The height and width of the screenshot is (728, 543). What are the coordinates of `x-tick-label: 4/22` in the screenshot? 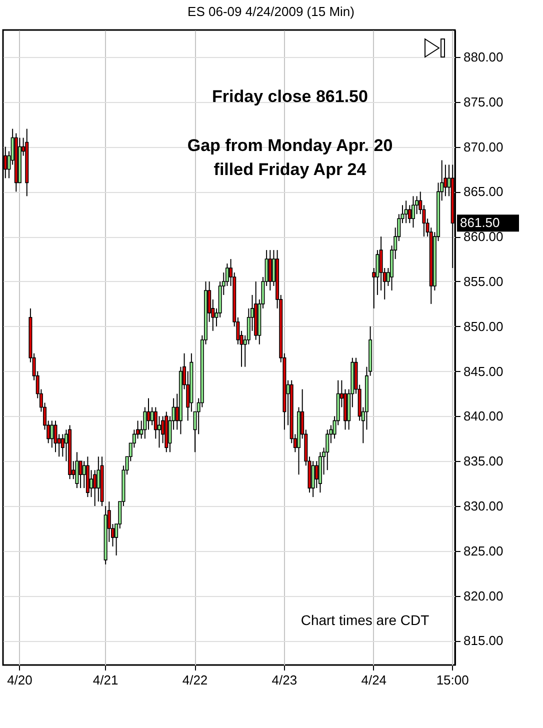 It's located at (195, 680).